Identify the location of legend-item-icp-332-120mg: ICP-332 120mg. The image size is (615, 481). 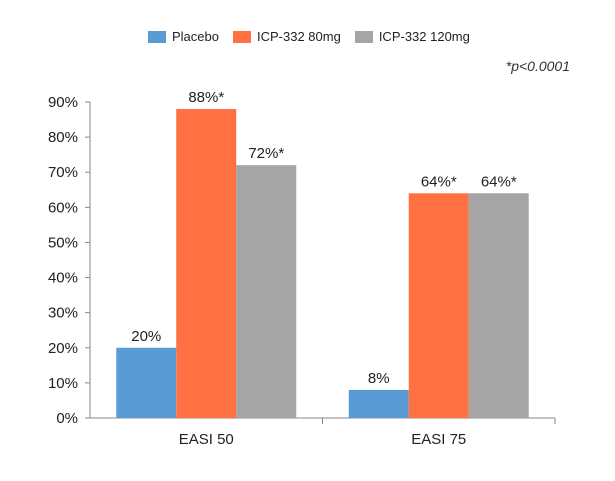
(412, 36).